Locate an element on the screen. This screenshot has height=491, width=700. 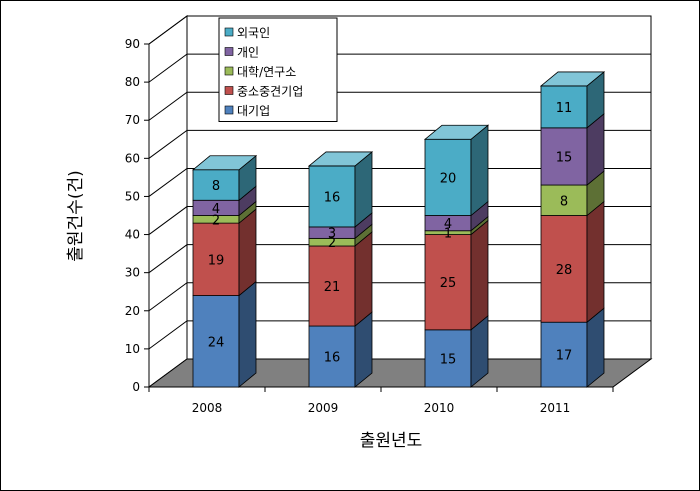
y-tick-label: 50 is located at coordinates (132, 196).